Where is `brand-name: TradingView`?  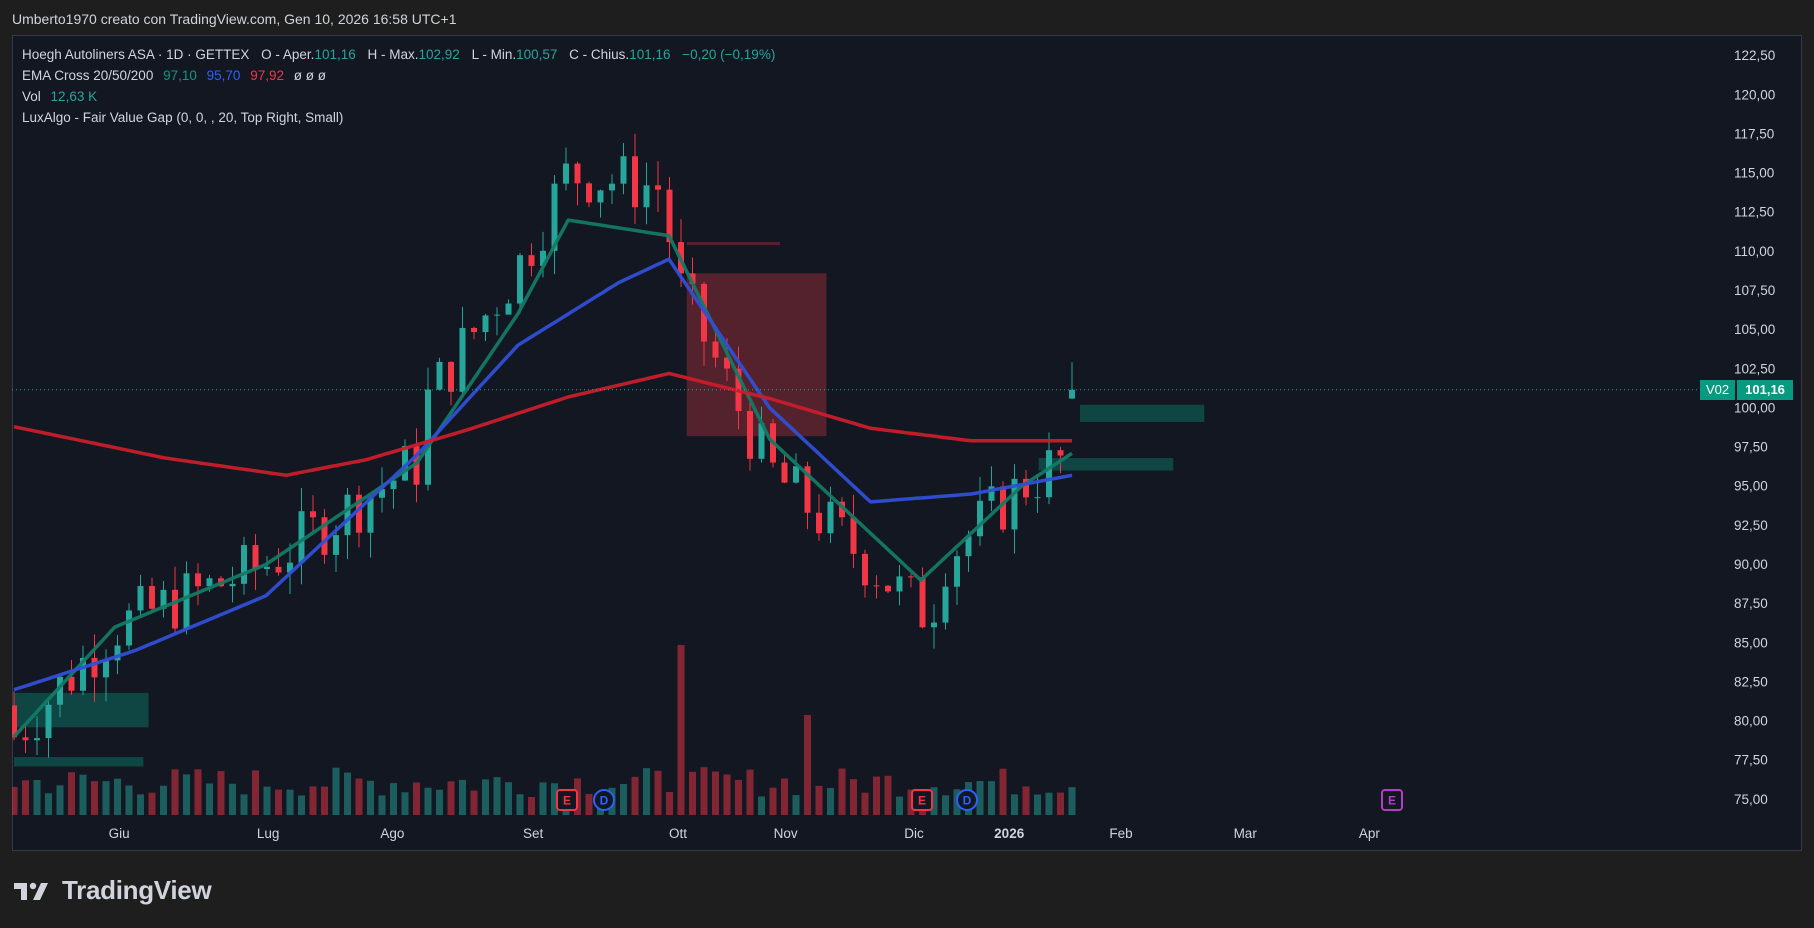 brand-name: TradingView is located at coordinates (137, 890).